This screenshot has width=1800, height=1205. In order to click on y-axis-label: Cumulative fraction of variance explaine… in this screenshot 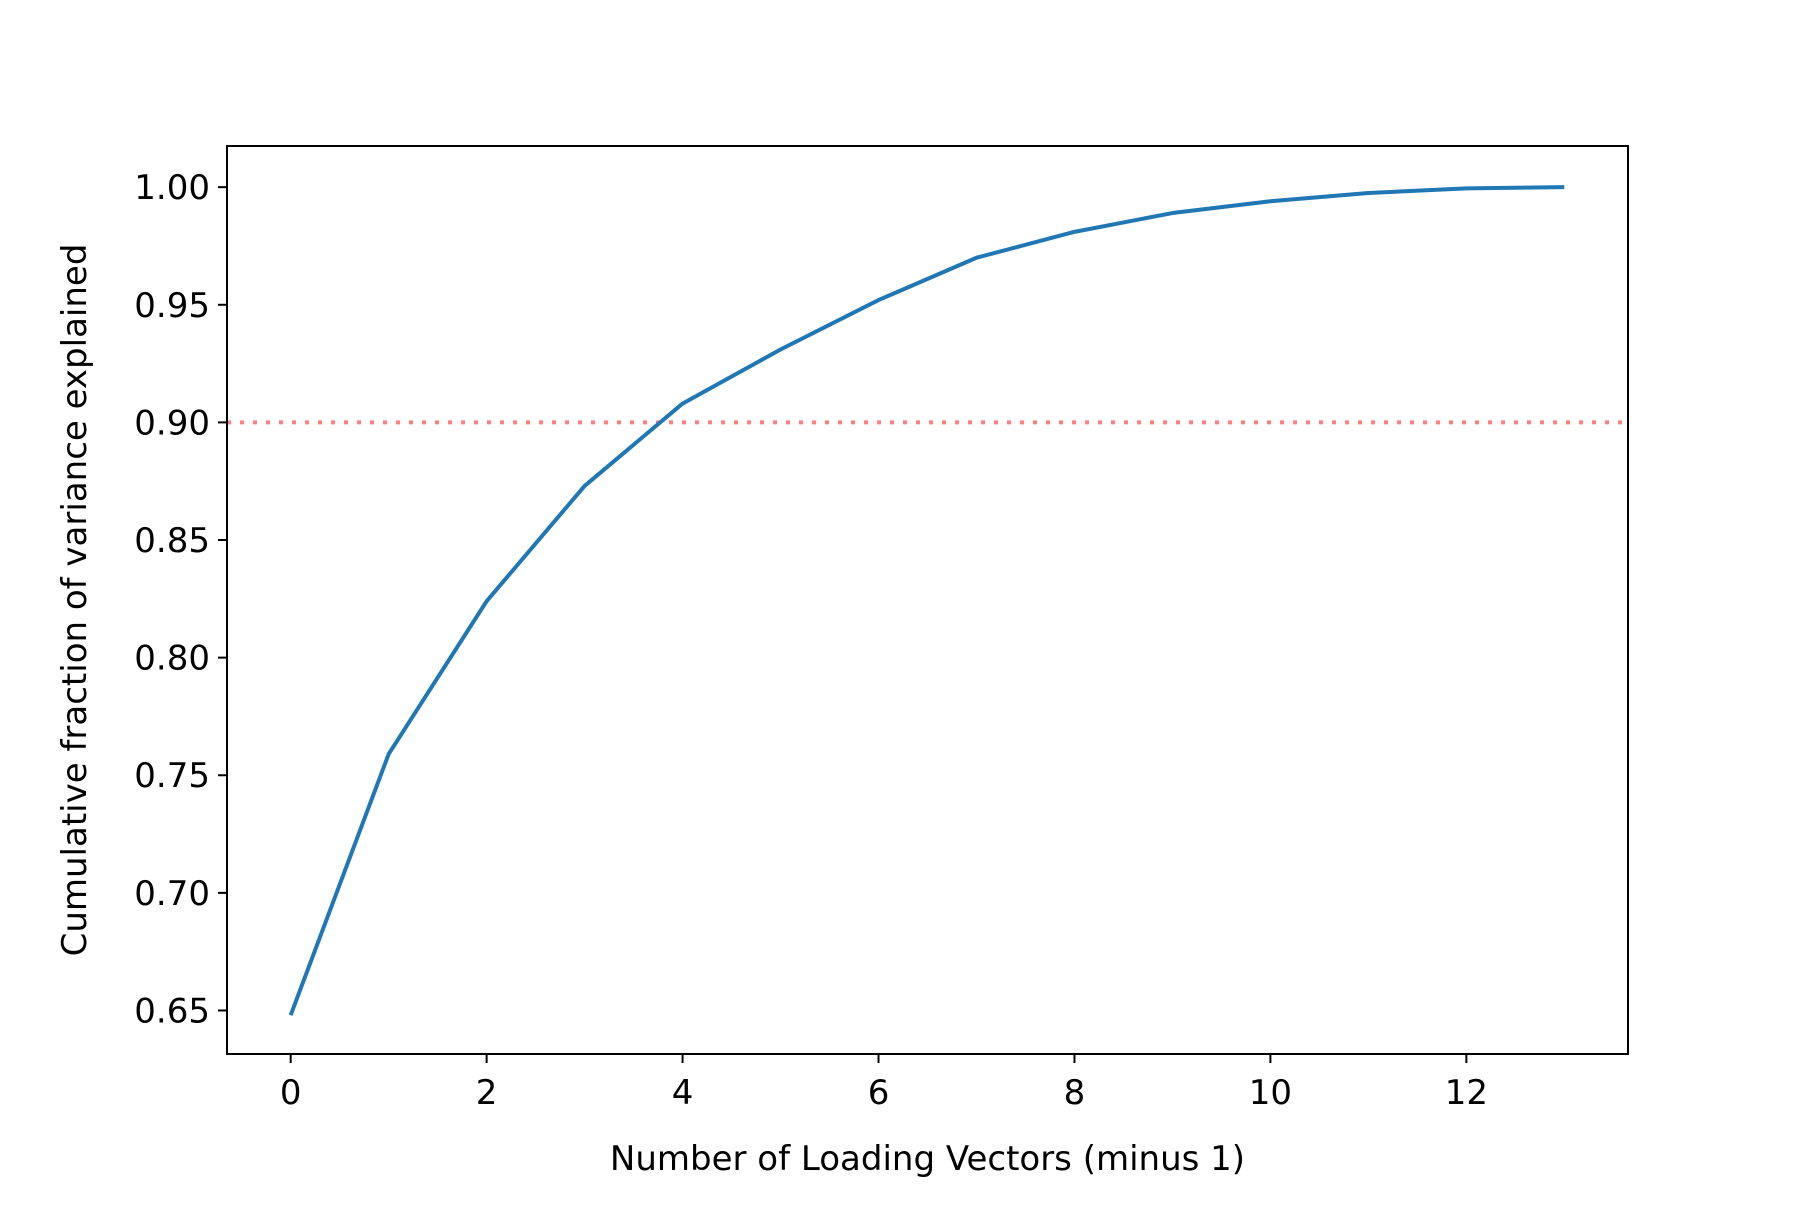, I will do `click(75, 600)`.